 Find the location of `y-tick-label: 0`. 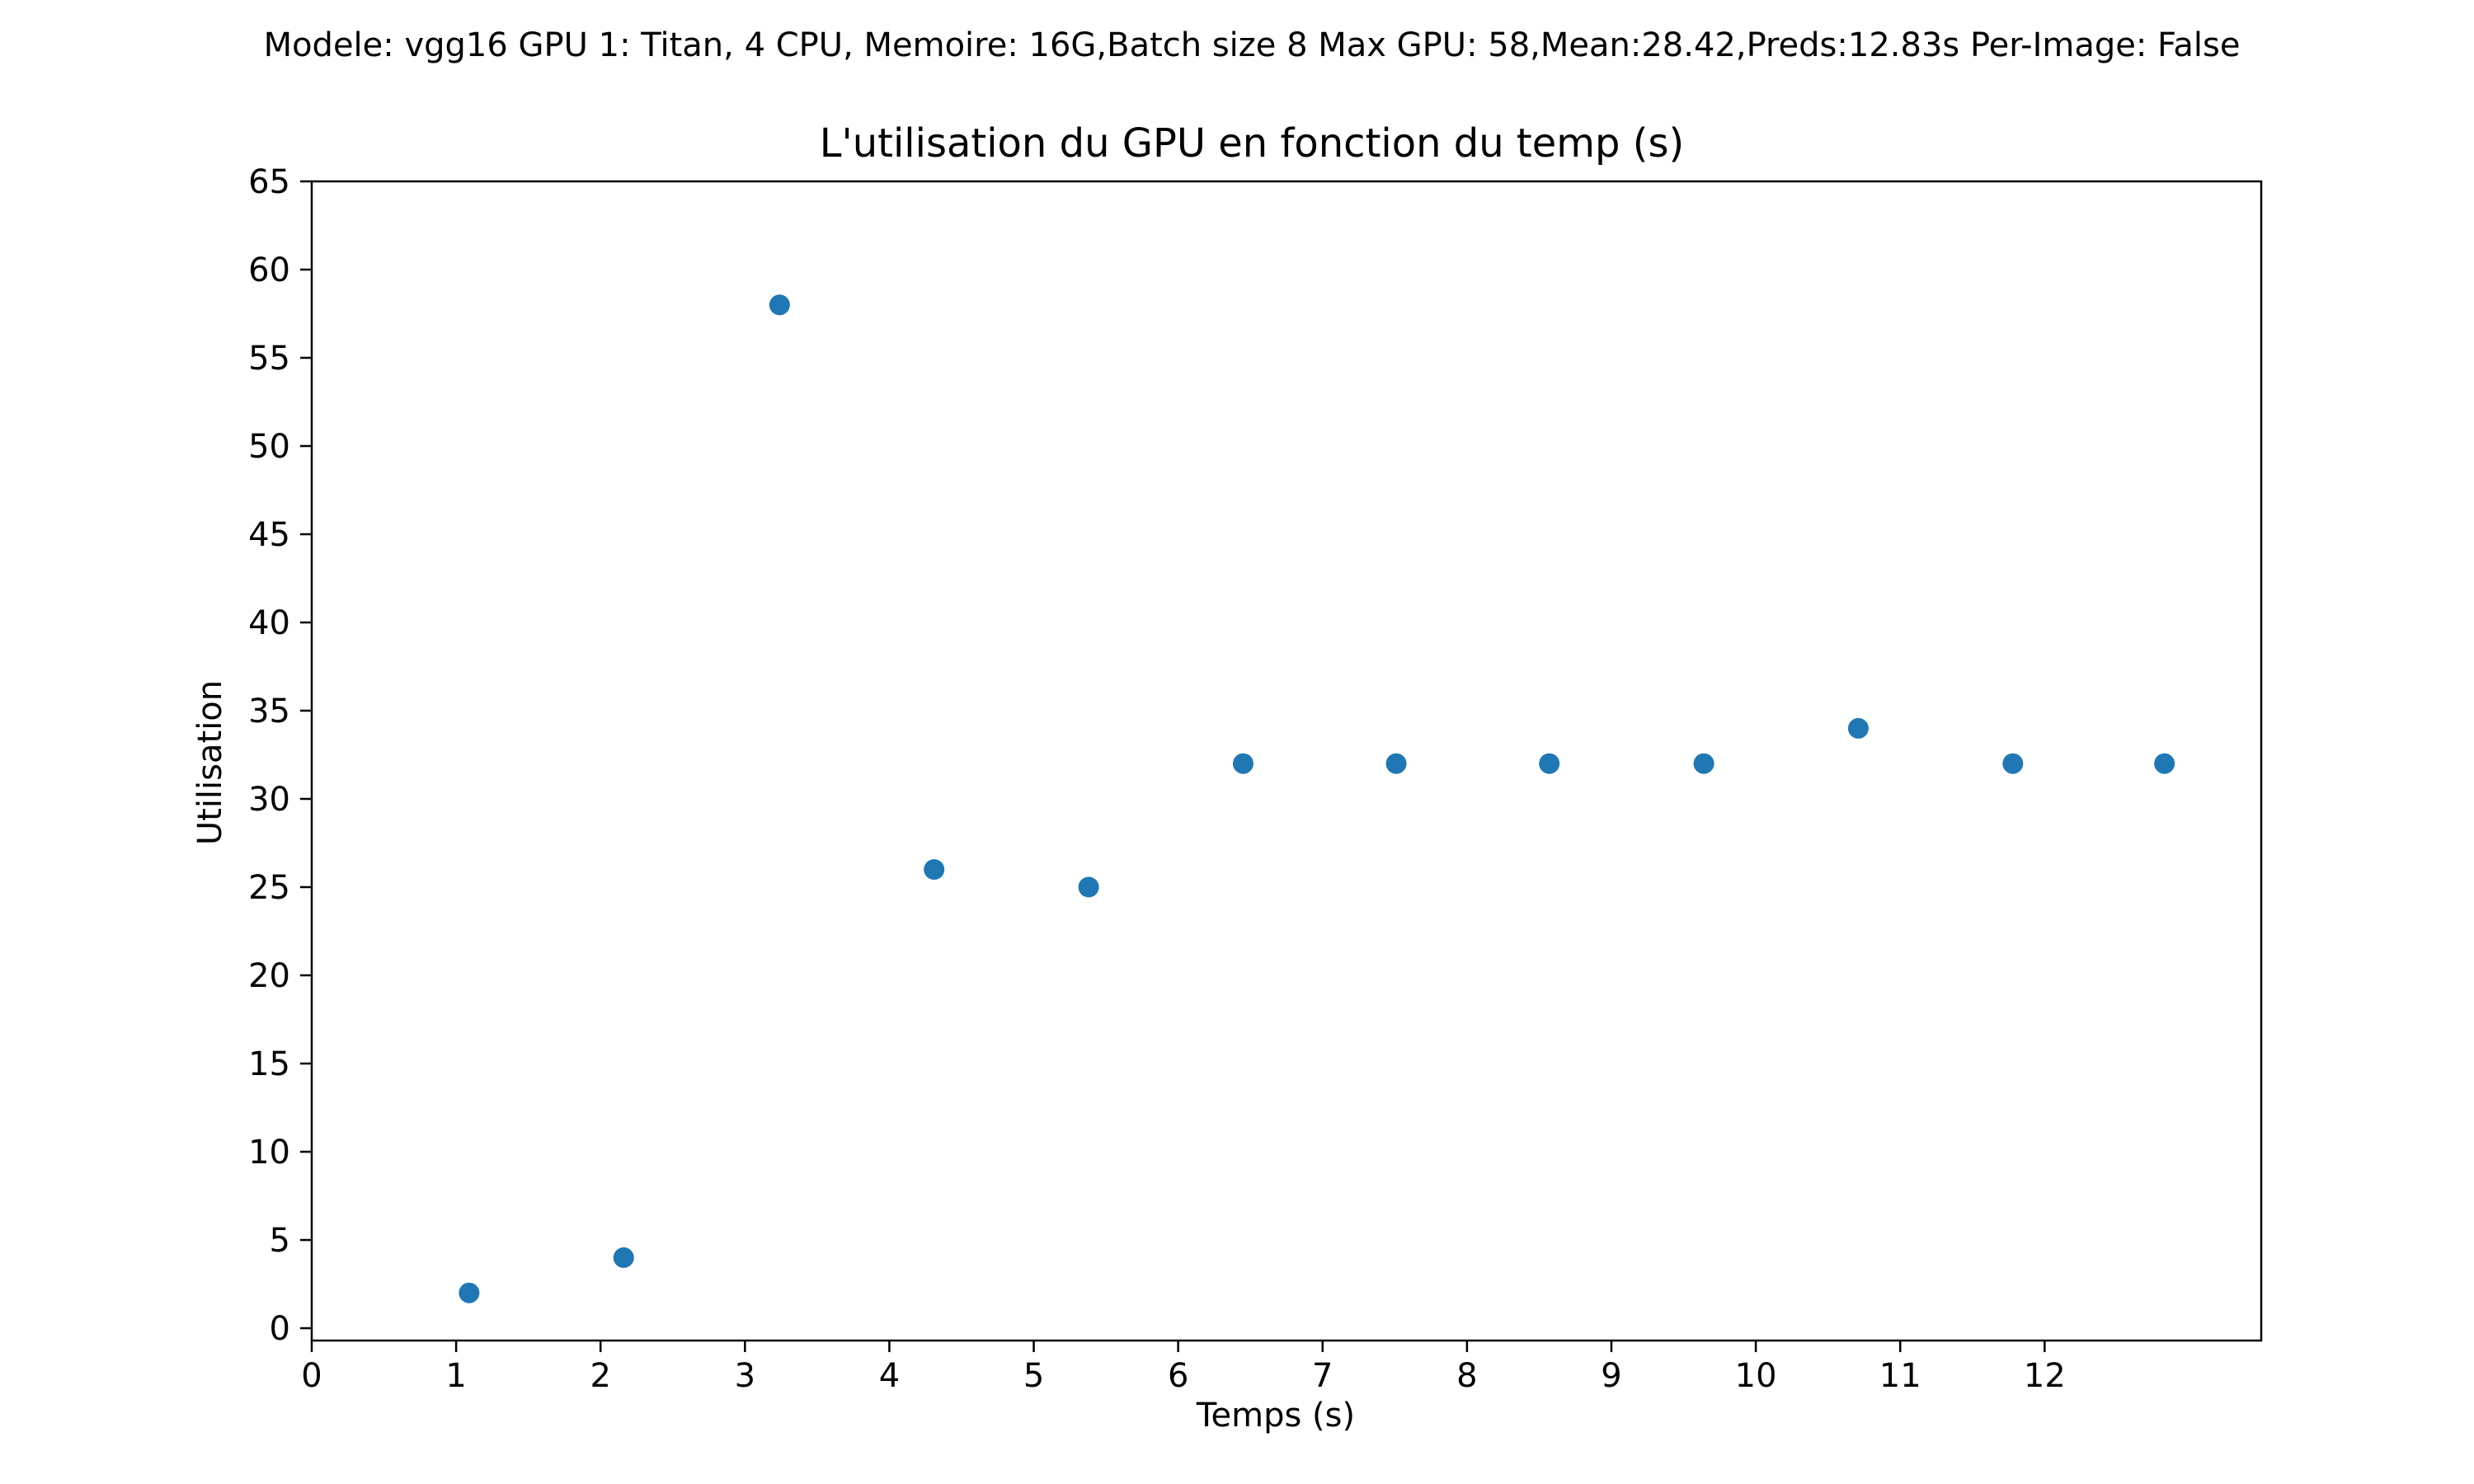

y-tick-label: 0 is located at coordinates (280, 1329).